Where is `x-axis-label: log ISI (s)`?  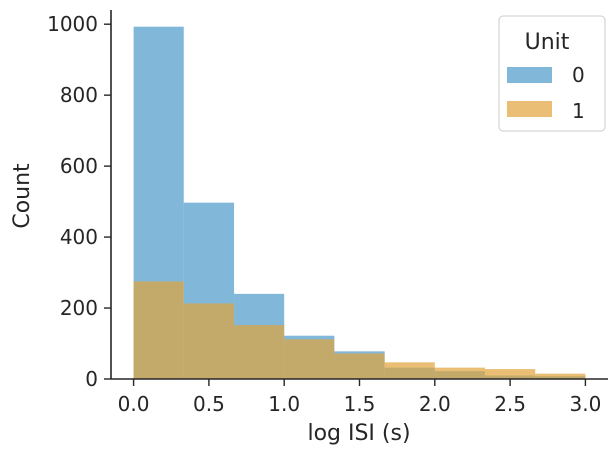 x-axis-label: log ISI (s) is located at coordinates (358, 433).